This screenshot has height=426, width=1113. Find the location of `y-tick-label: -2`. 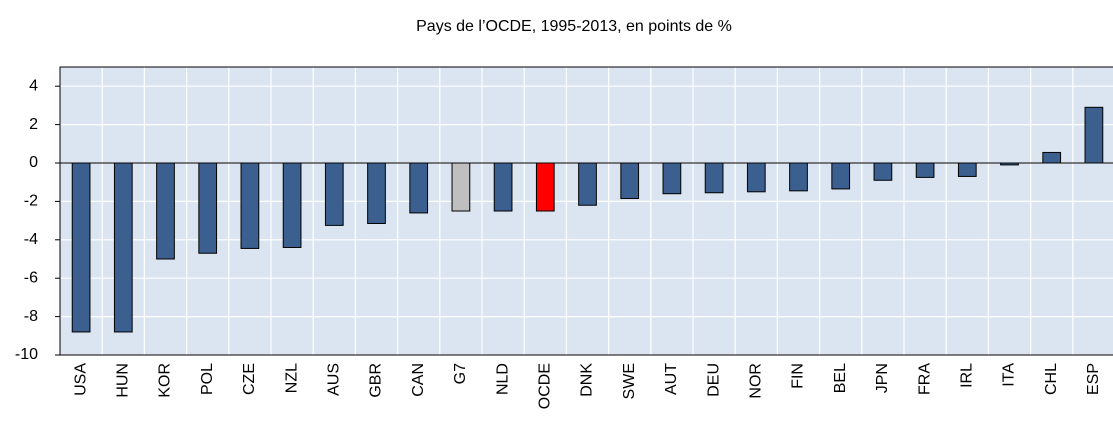

y-tick-label: -2 is located at coordinates (31, 201).